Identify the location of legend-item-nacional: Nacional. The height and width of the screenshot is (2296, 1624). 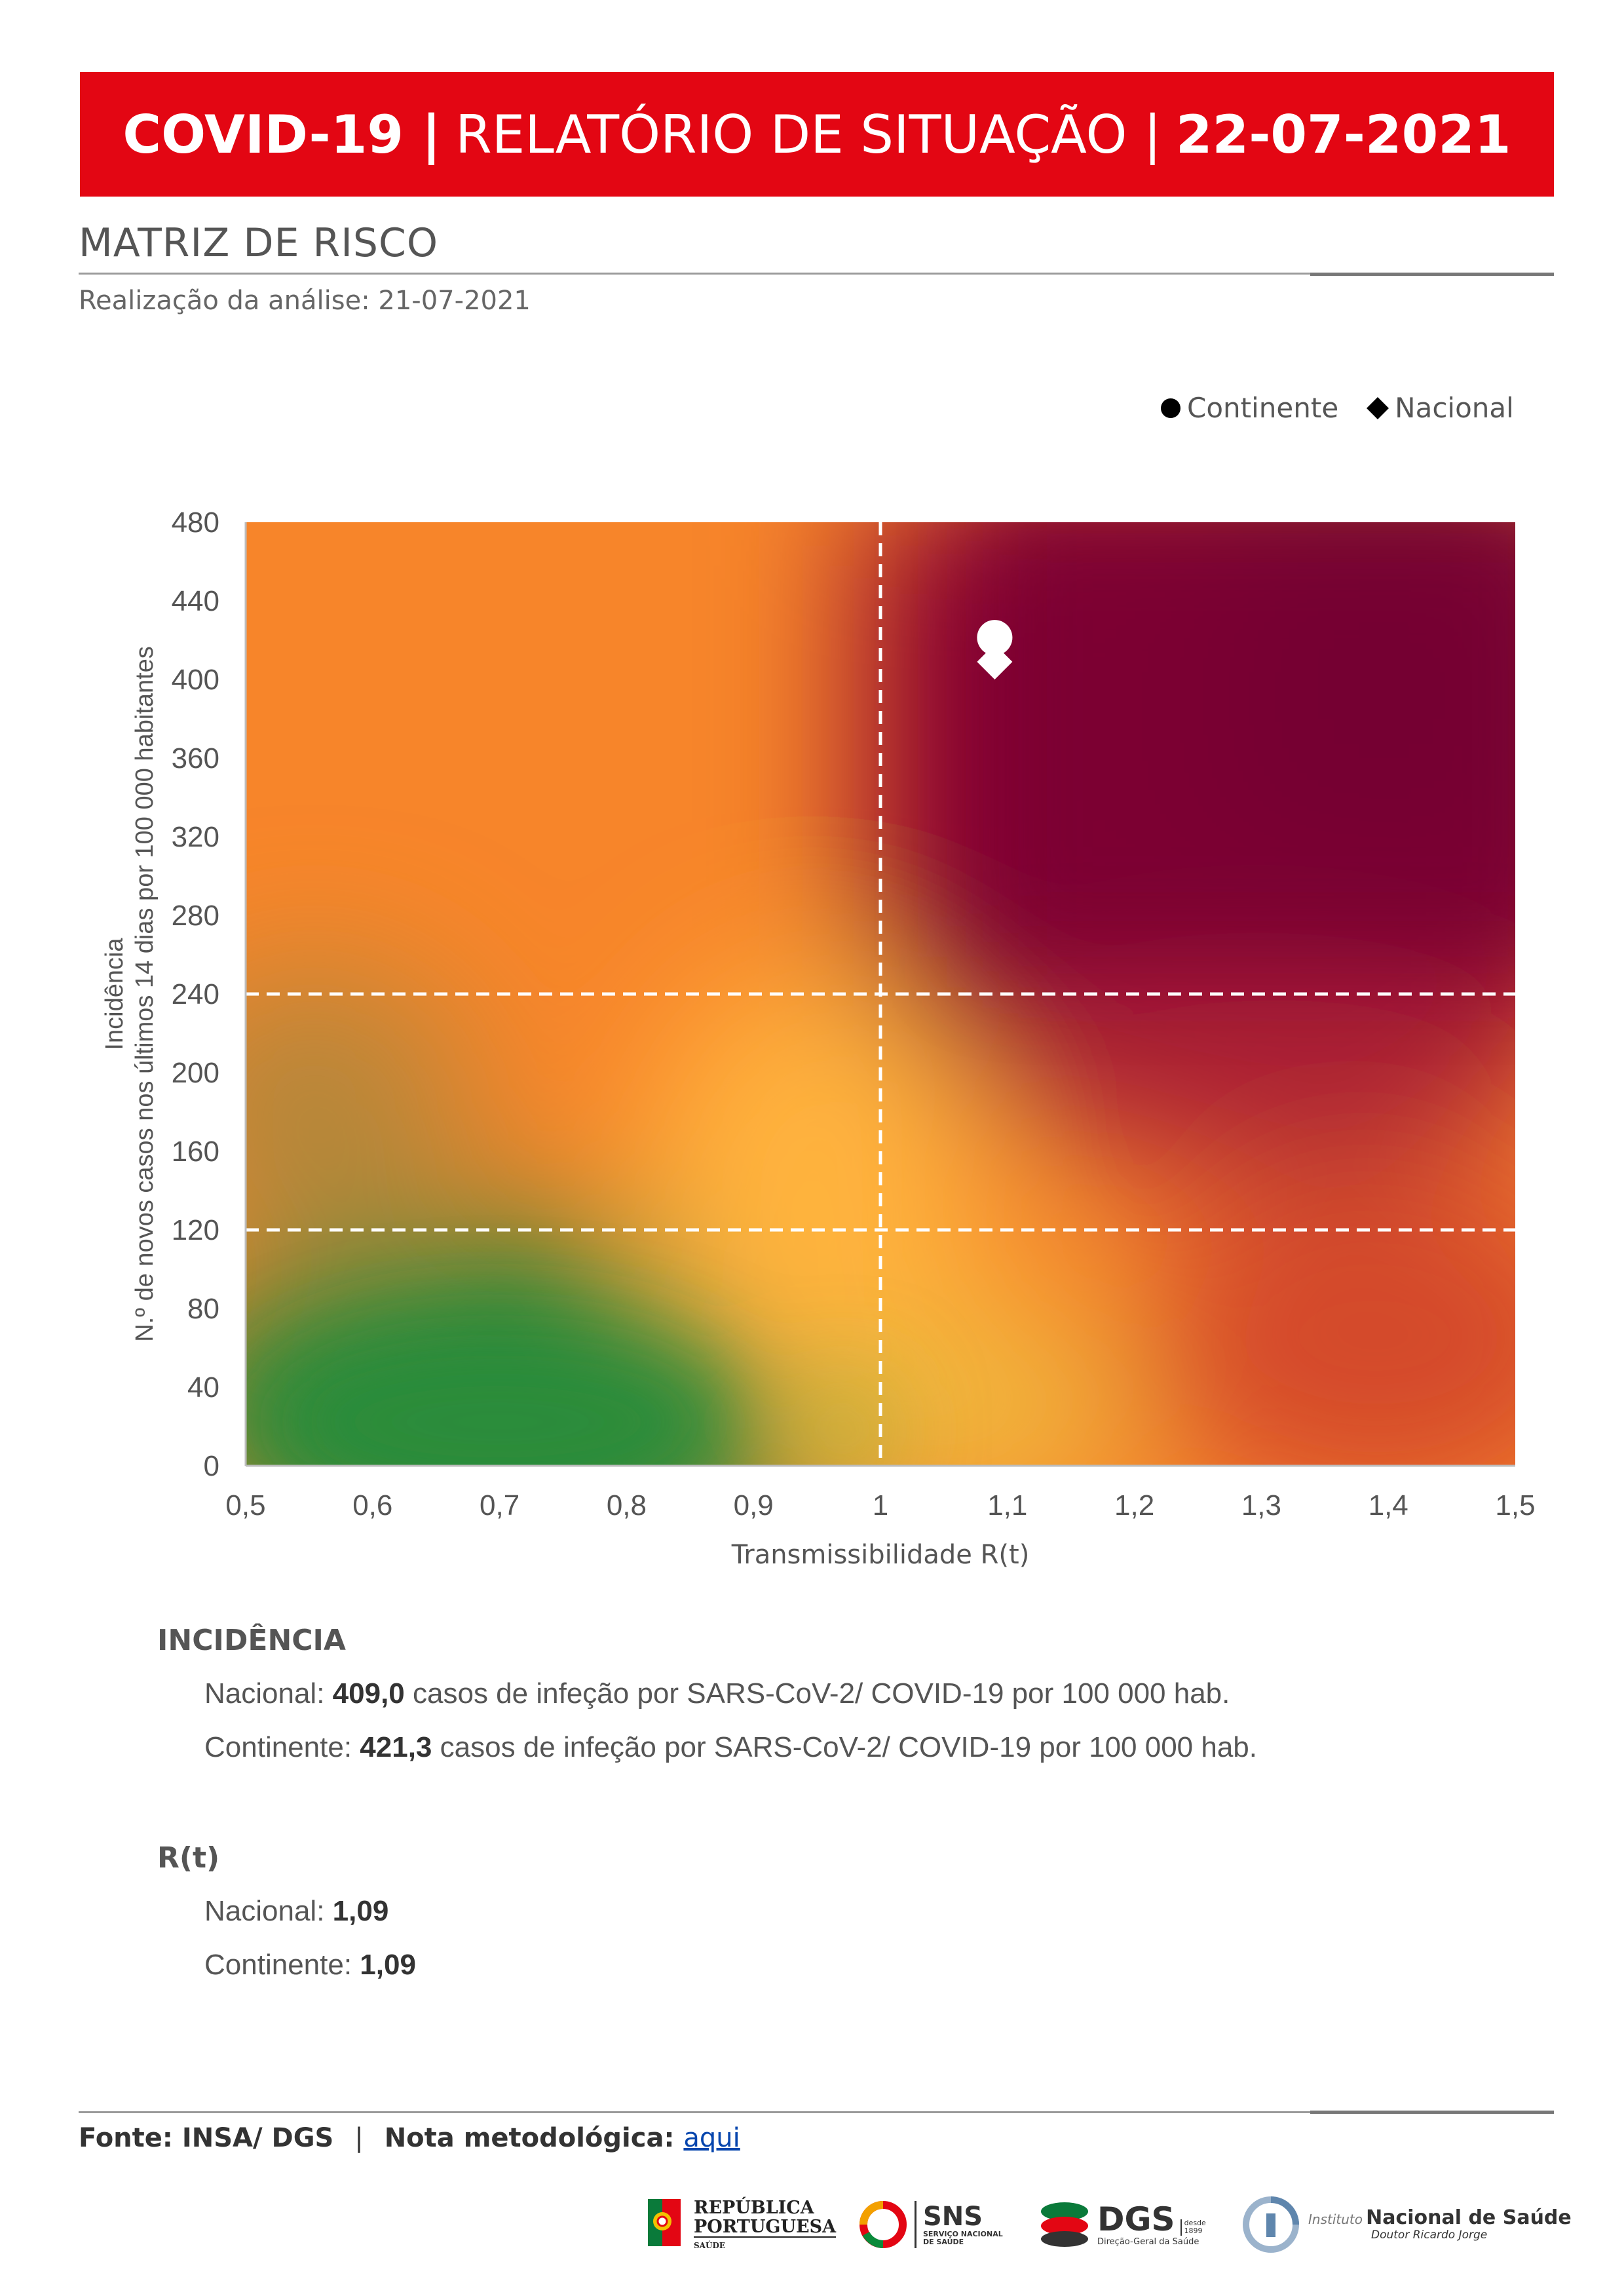
(1440, 408).